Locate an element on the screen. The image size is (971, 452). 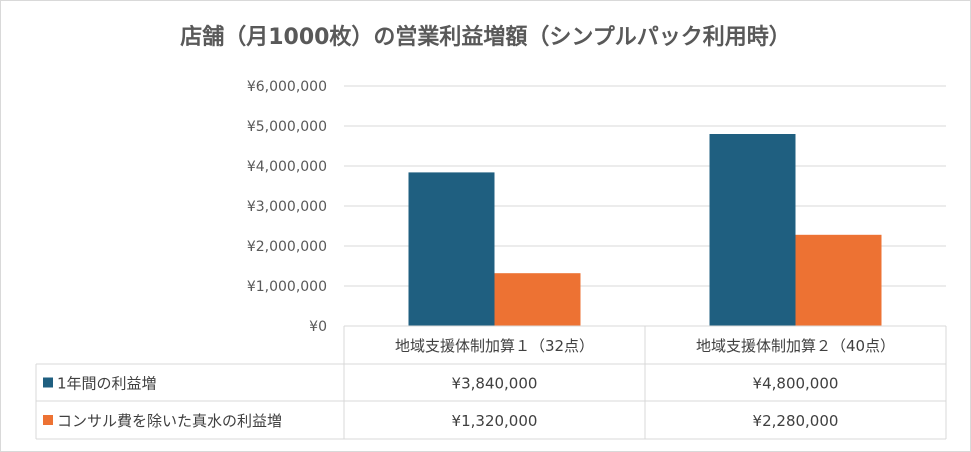
data-label: ¥1,320,000 is located at coordinates (495, 421).